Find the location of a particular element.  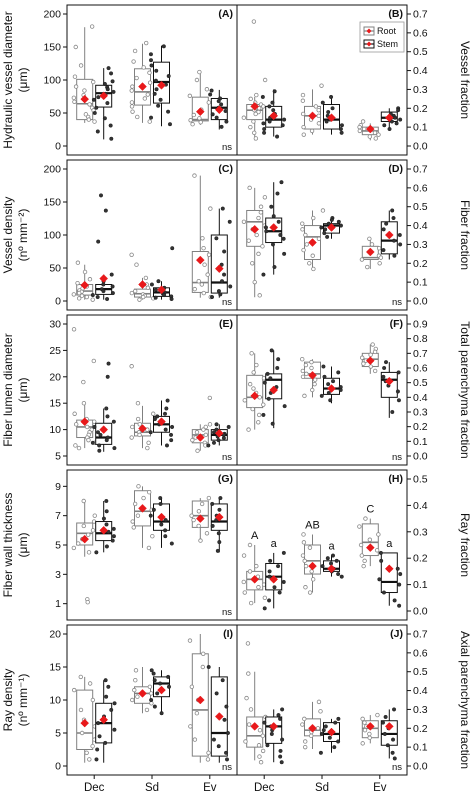

y-axis-label: Total parenchyma fraction is located at coordinates (465, 389).